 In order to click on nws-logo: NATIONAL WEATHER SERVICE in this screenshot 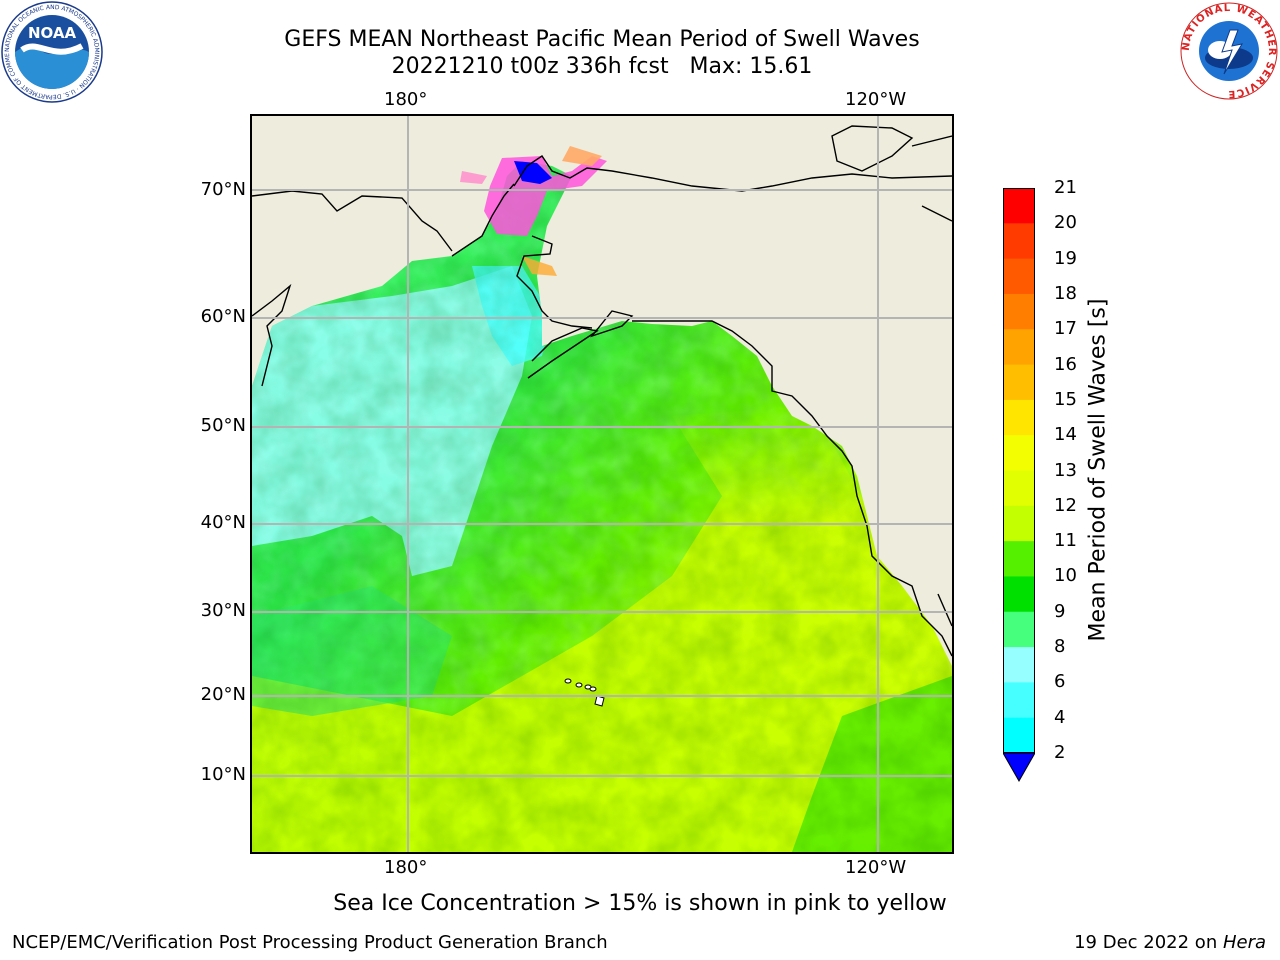, I will do `click(1229, 51)`.